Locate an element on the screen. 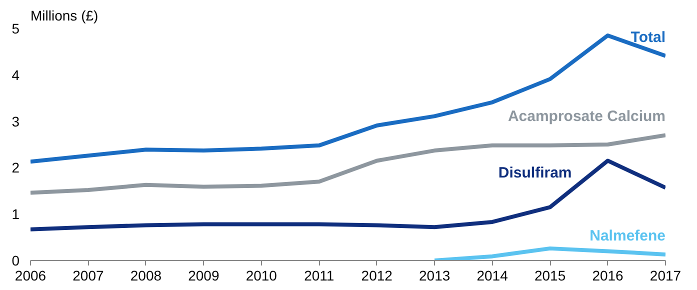 This screenshot has height=290, width=697. y-tick-label: 5 is located at coordinates (16, 28).